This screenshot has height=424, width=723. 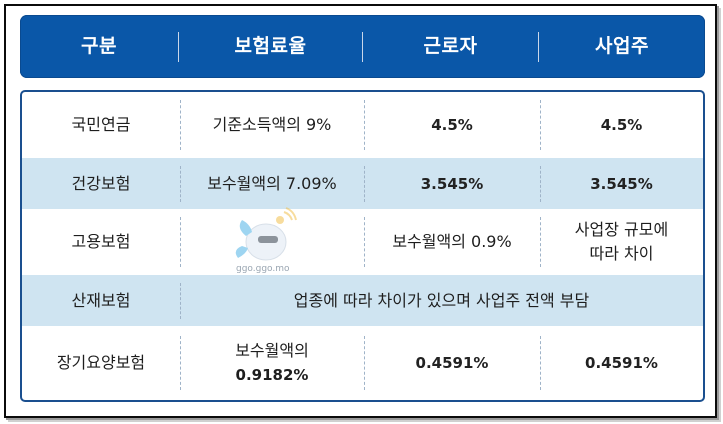 I want to click on row-worker: 4.5%, so click(x=452, y=125).